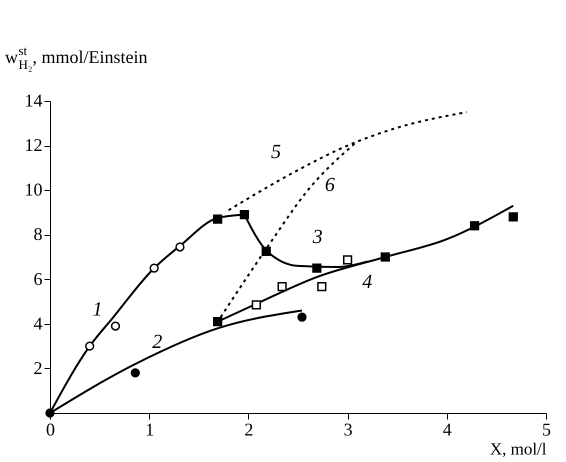  Describe the element at coordinates (50, 430) in the screenshot. I see `x-tick-label: 0` at that location.